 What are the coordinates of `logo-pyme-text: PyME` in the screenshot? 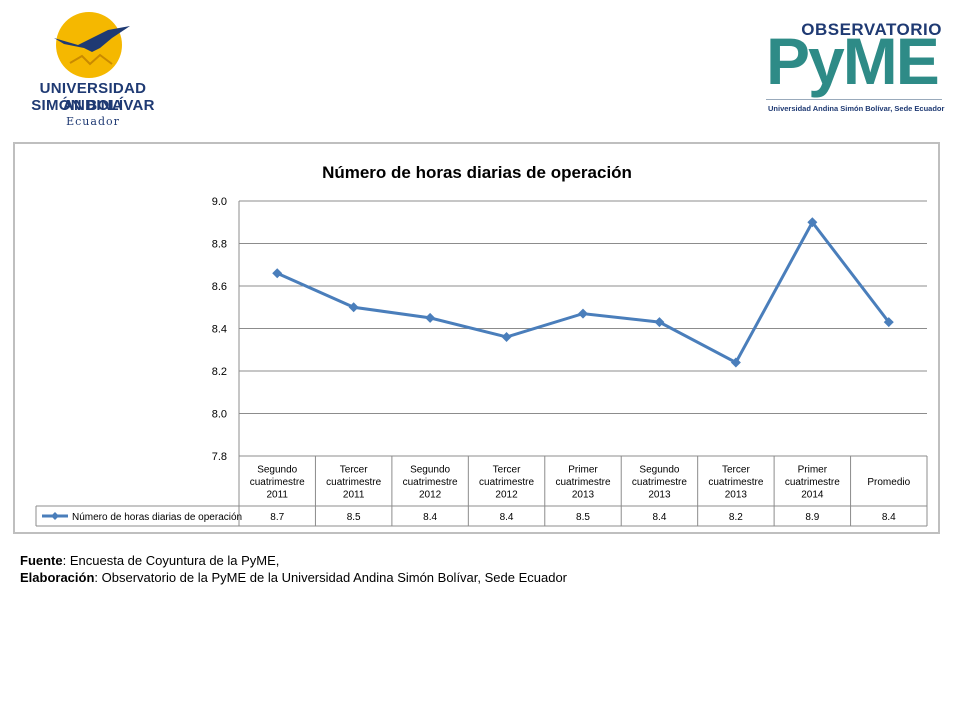 It's located at (853, 61).